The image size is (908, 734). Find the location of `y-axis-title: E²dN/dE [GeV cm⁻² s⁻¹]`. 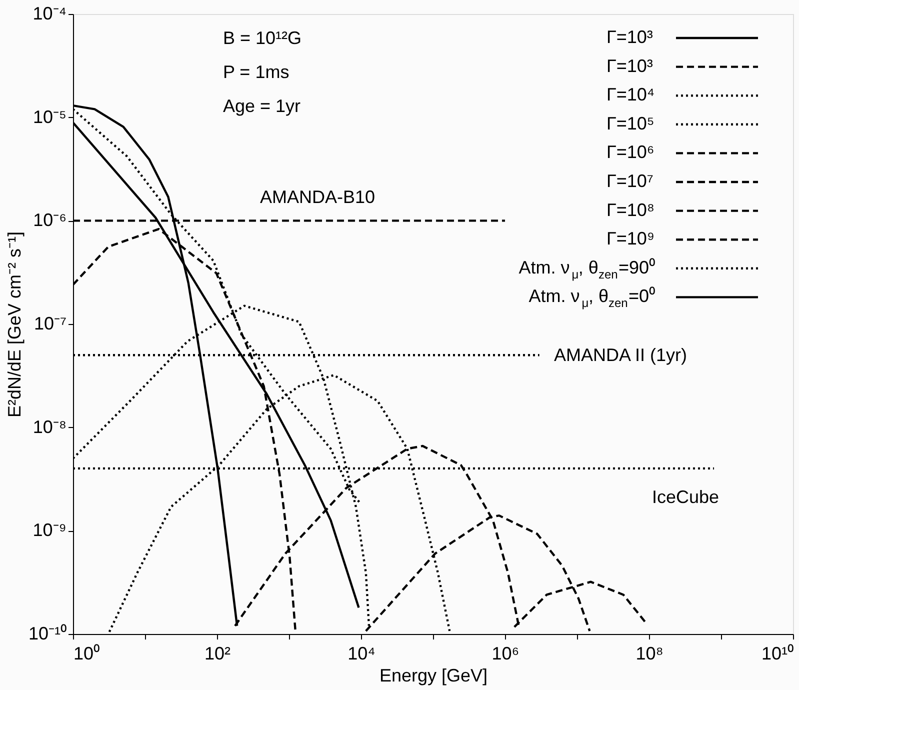

y-axis-title: E²dN/dE [GeV cm⁻² s⁻¹] is located at coordinates (14, 324).